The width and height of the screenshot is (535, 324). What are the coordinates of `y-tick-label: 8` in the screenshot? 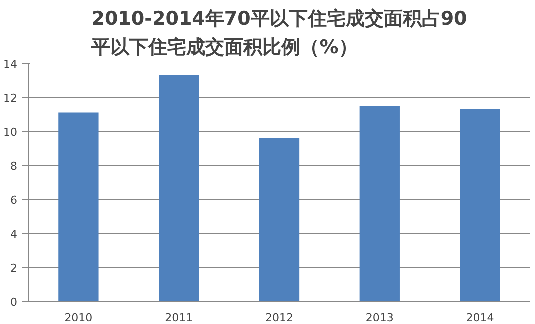 It's located at (14, 166).